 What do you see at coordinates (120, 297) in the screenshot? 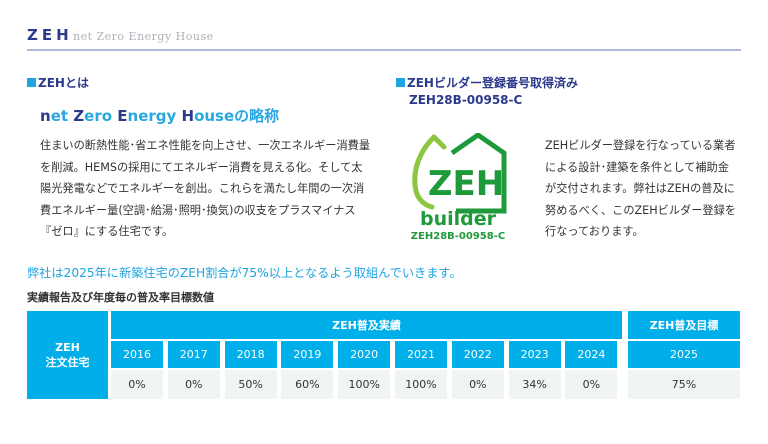
I see `table-title: 実績報告及び年度毎の普及率目標数値` at bounding box center [120, 297].